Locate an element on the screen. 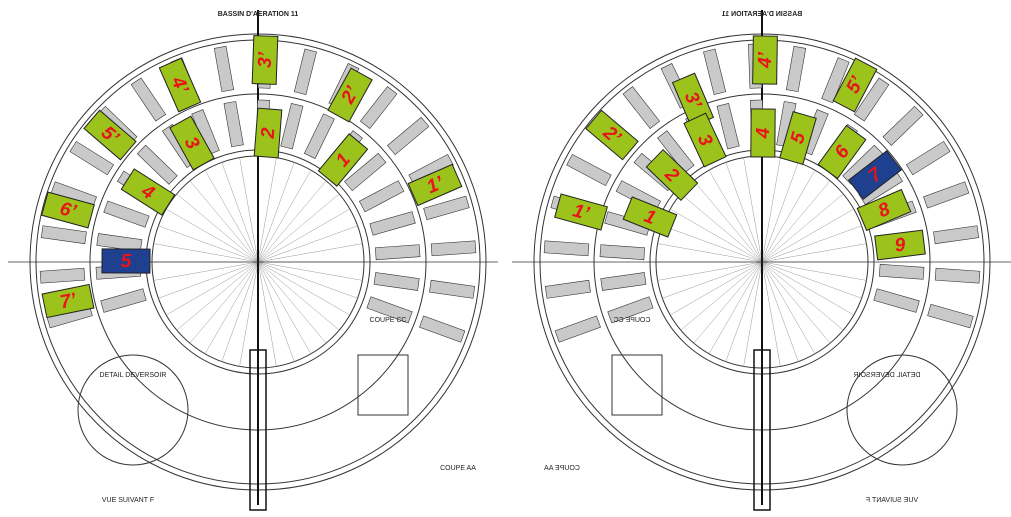  note: COUPE CC is located at coordinates (388, 320).